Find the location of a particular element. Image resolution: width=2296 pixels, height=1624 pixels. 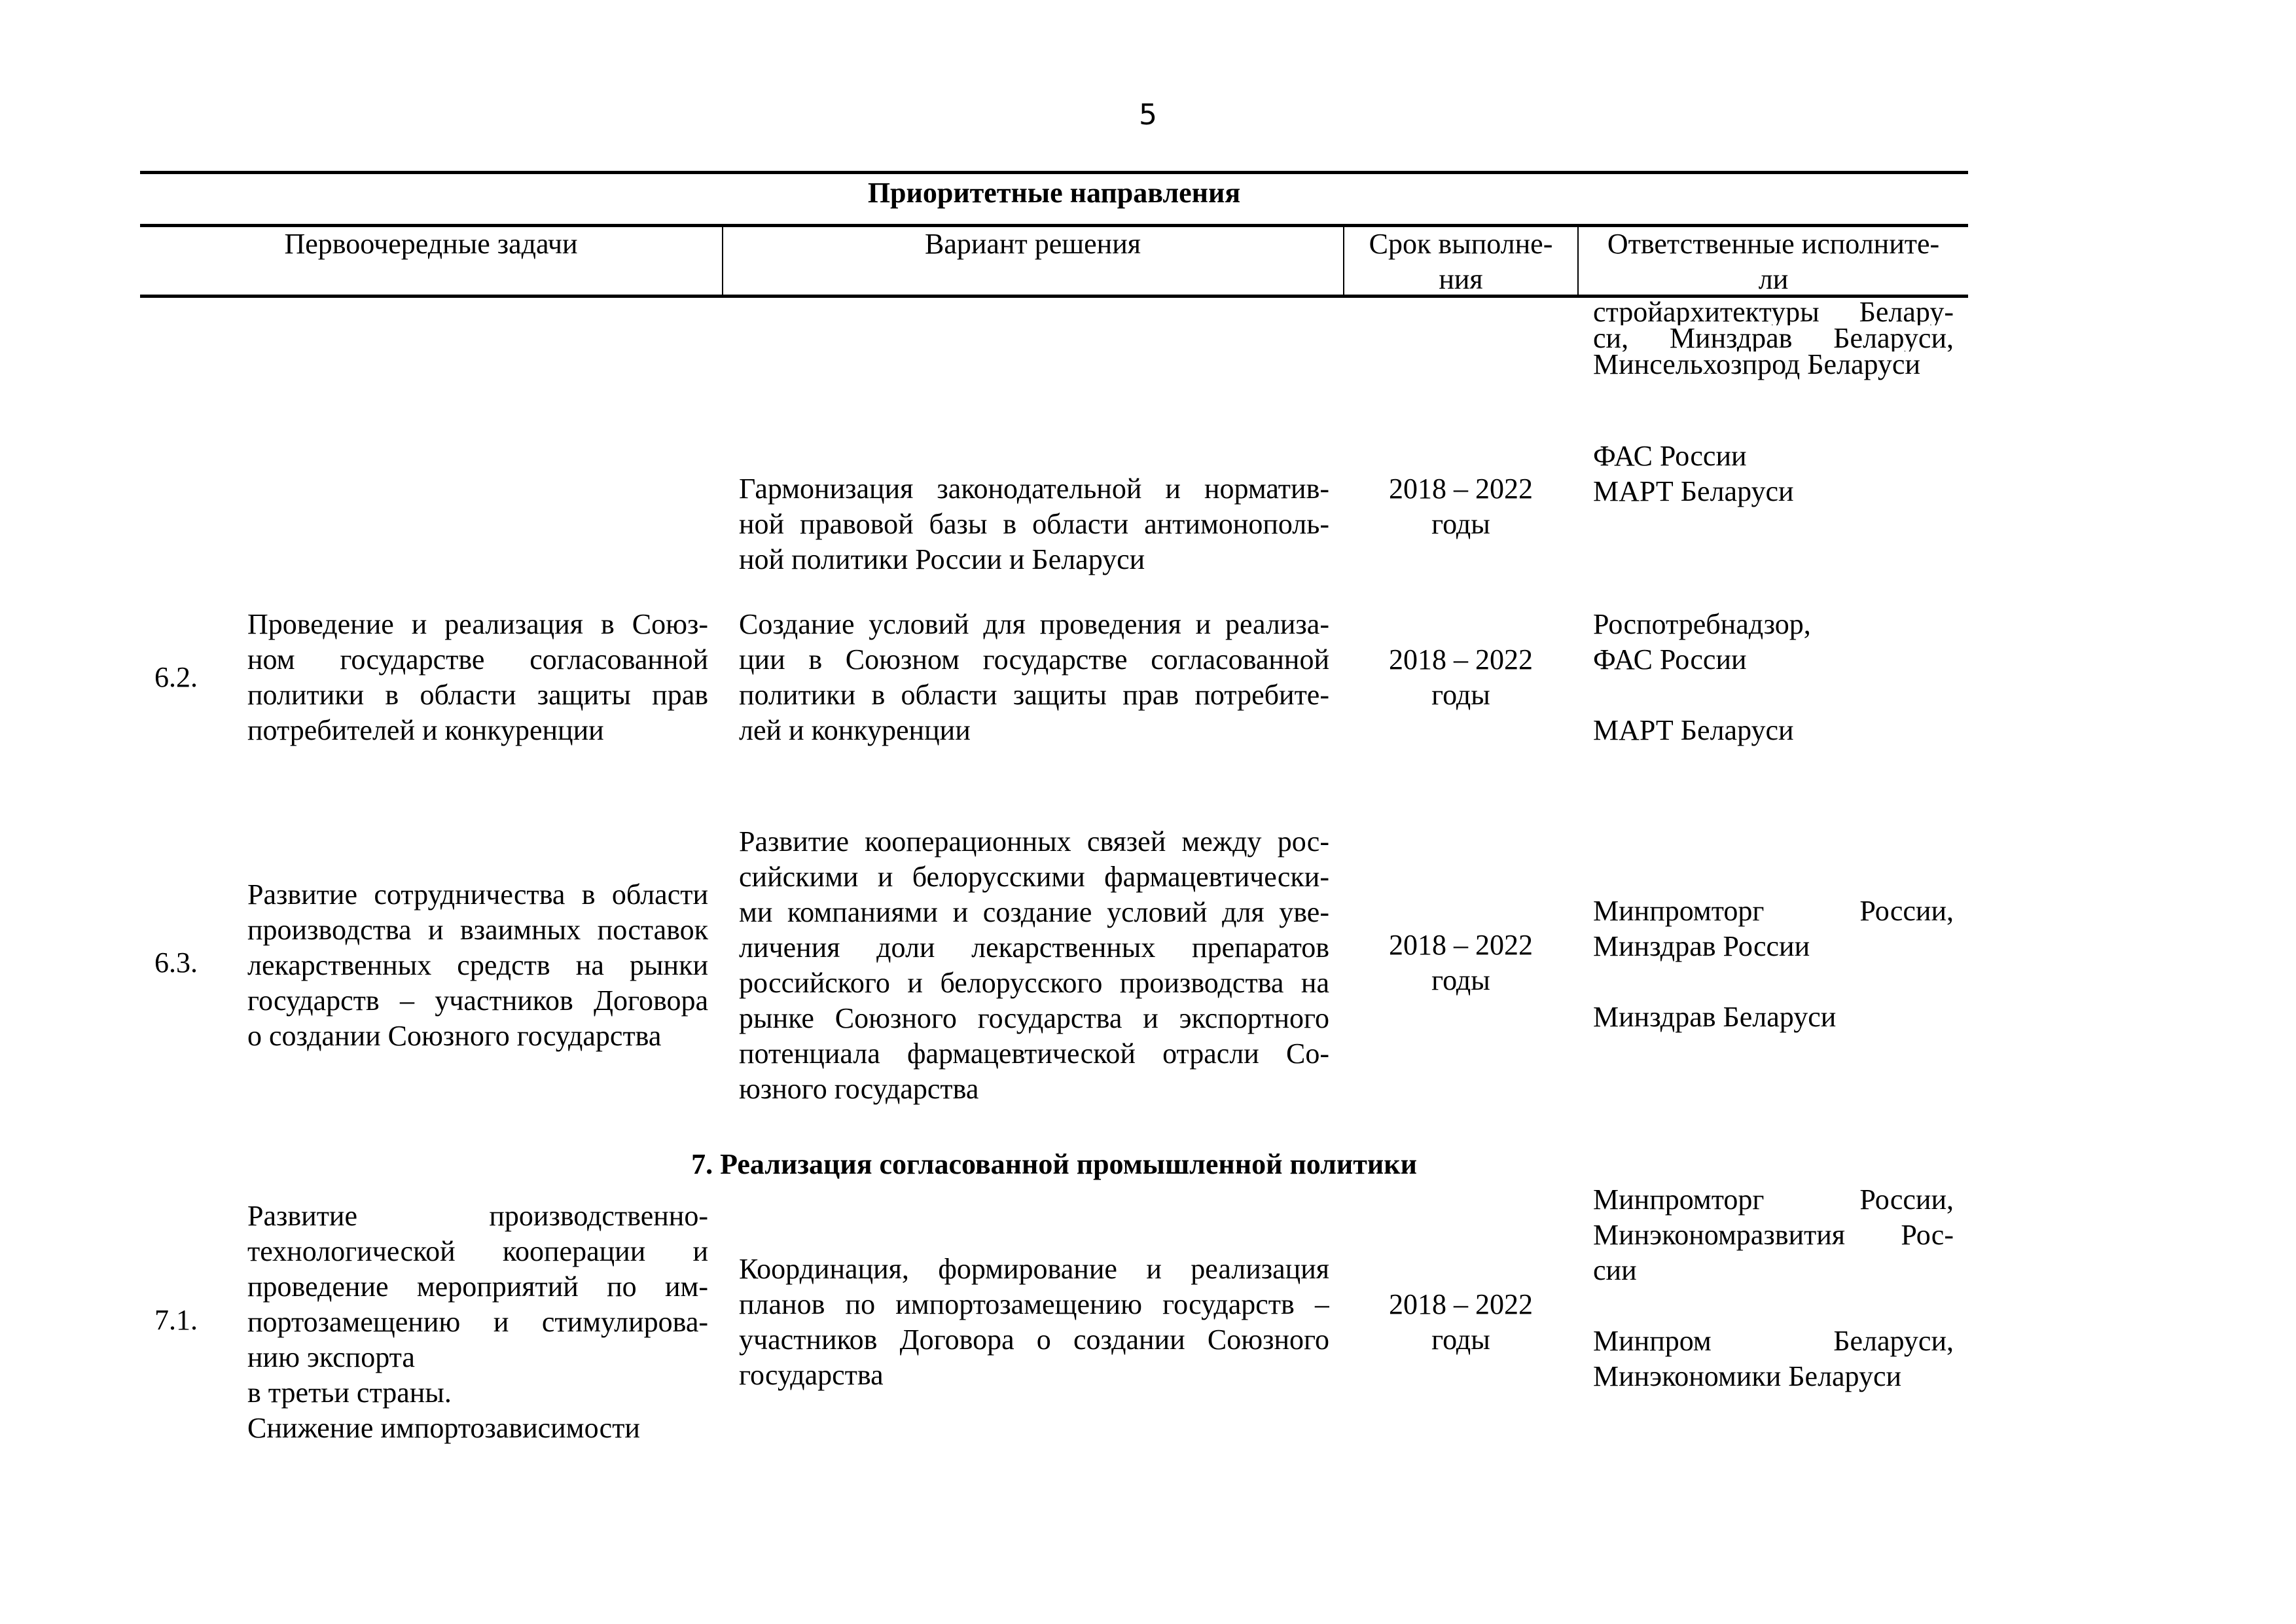

text-line: потенциала фармацевтической отрасли Со- is located at coordinates (1034, 1054).